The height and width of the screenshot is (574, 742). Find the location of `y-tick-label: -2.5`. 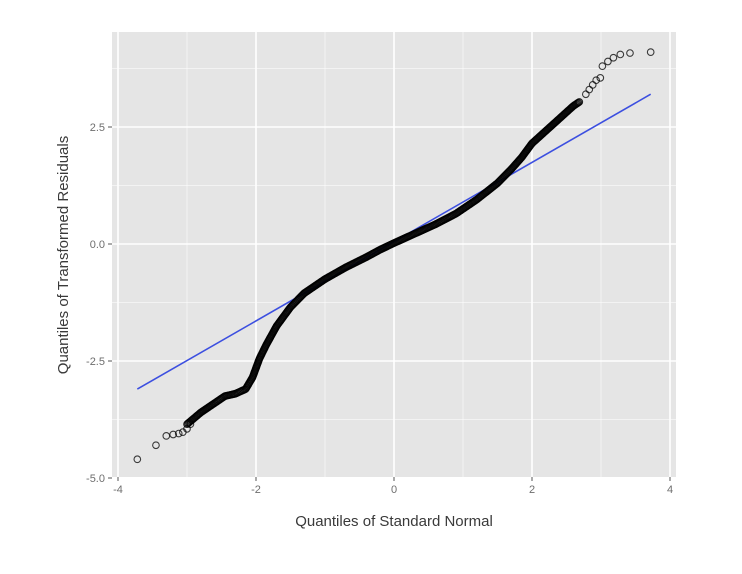

y-tick-label: -2.5 is located at coordinates (95, 362).